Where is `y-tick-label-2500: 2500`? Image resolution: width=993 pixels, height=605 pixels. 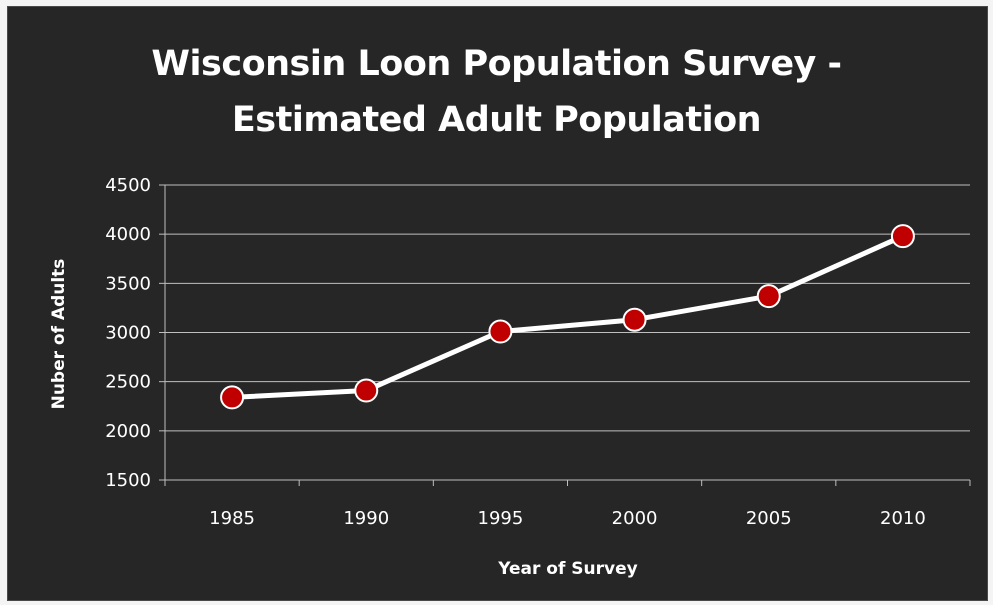
y-tick-label-2500: 2500 is located at coordinates (128, 382).